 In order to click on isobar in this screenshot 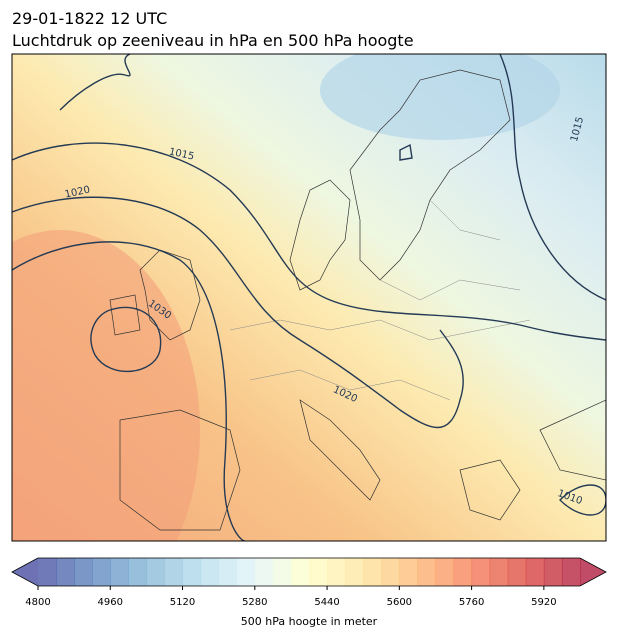, I will do `click(126, 339)`.